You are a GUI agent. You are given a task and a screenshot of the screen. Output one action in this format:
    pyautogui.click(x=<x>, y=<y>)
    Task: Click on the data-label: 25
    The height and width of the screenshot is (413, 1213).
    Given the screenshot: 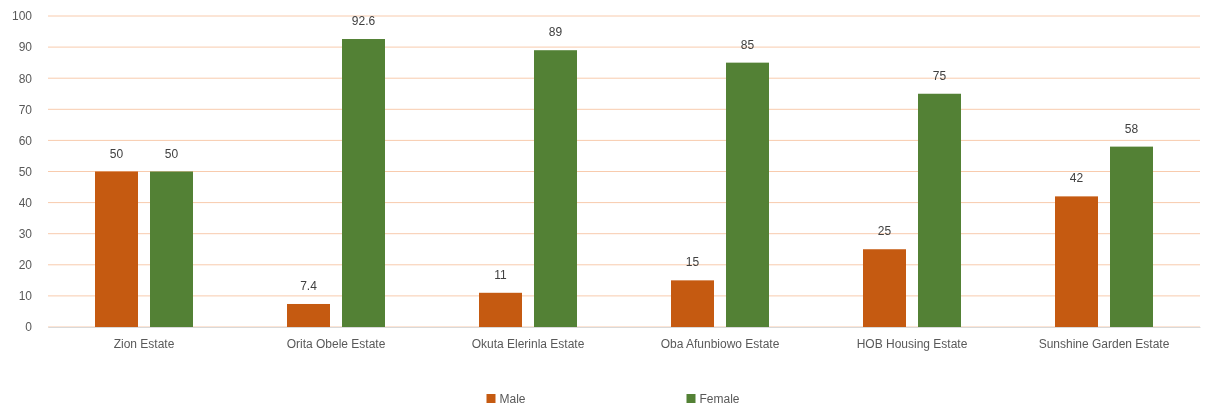 What is the action you would take?
    pyautogui.click(x=884, y=231)
    